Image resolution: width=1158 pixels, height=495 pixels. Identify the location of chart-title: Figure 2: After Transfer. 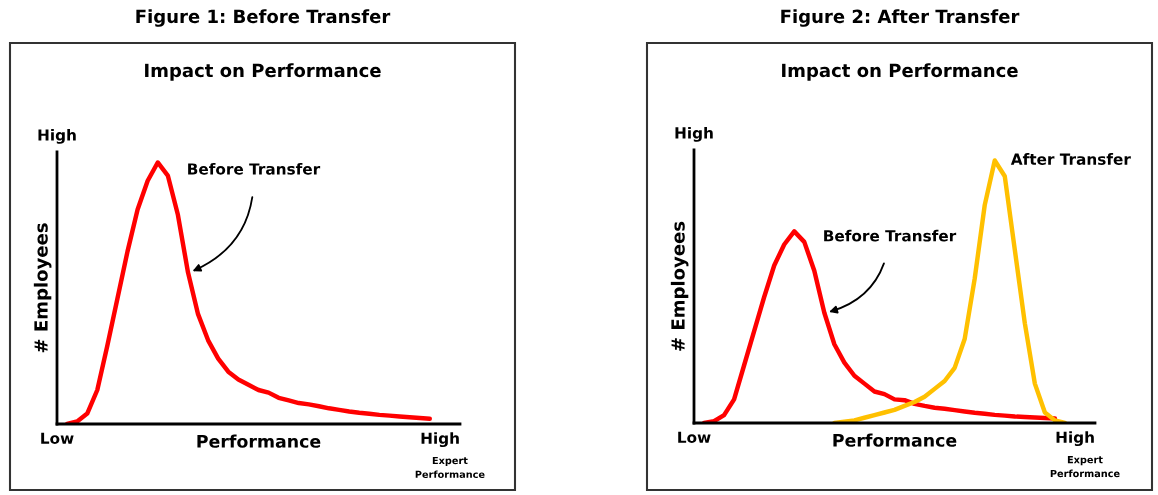
(900, 18).